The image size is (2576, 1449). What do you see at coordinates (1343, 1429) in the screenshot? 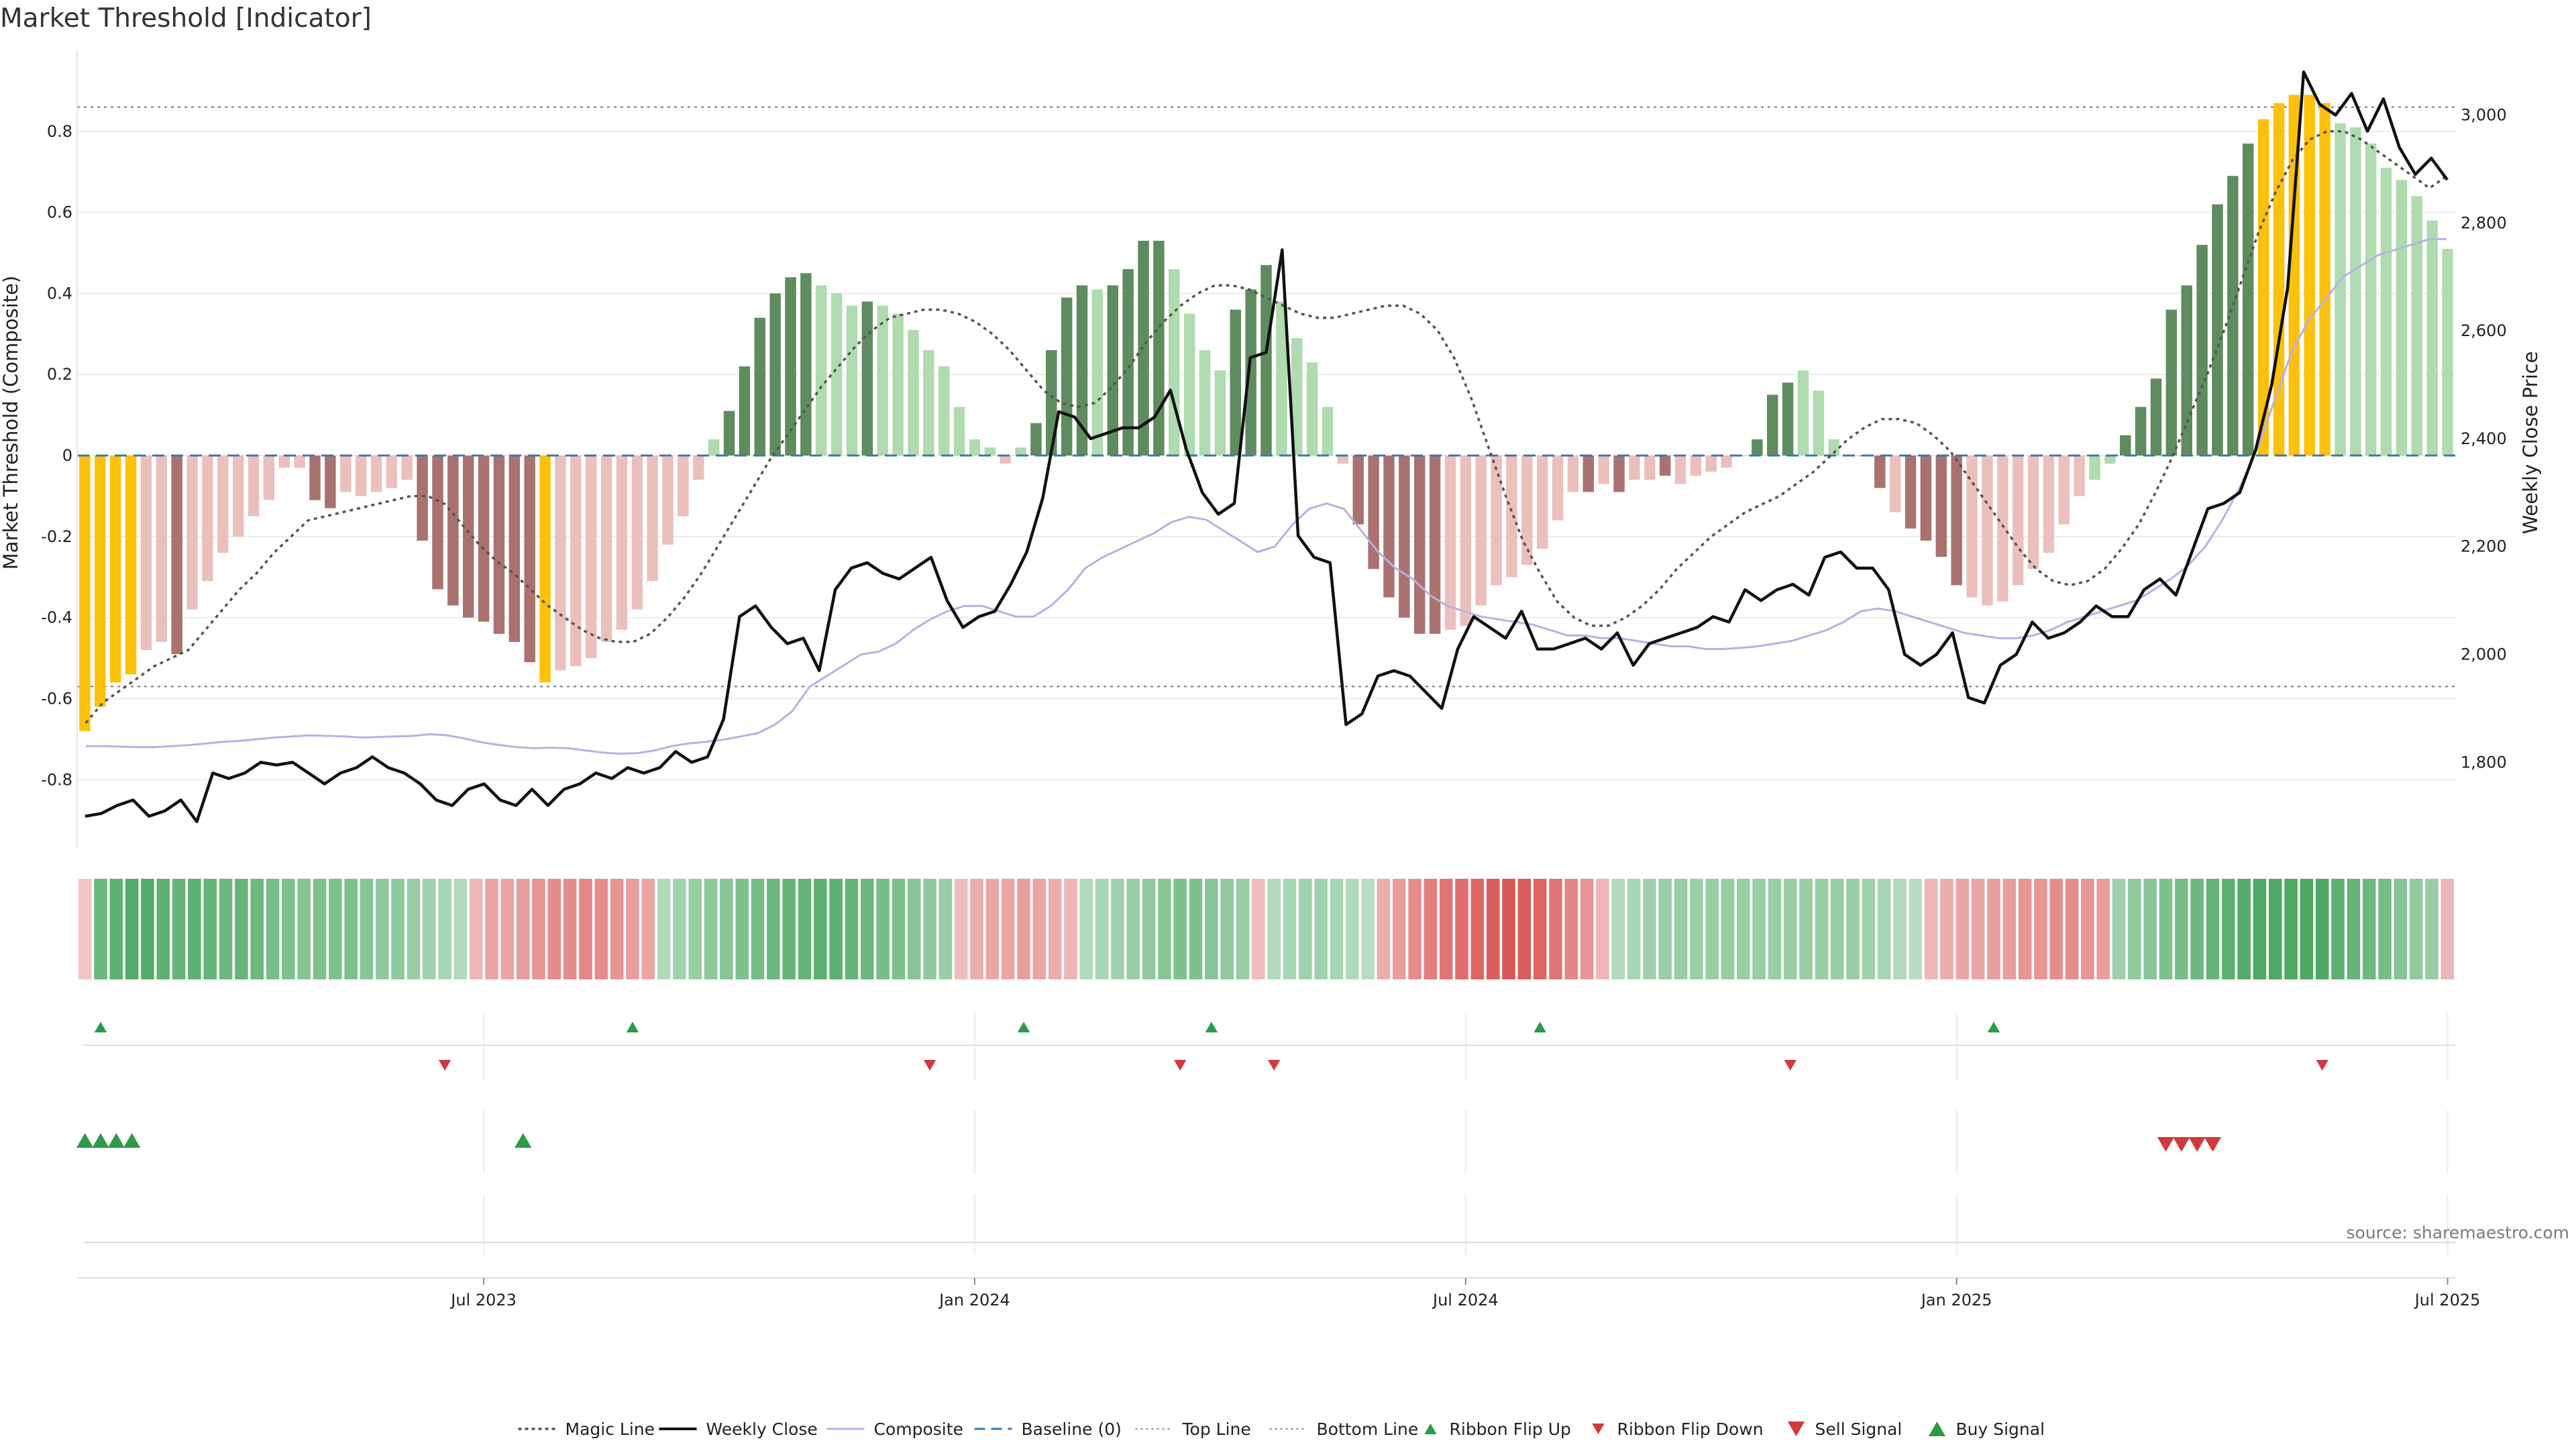
I see `legend-item: Bottom Line` at bounding box center [1343, 1429].